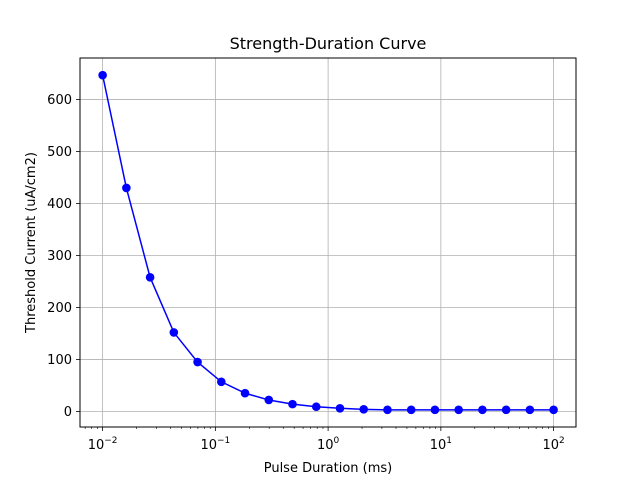 The width and height of the screenshot is (640, 480). Describe the element at coordinates (68, 412) in the screenshot. I see `y-tick-label-0: 0` at that location.